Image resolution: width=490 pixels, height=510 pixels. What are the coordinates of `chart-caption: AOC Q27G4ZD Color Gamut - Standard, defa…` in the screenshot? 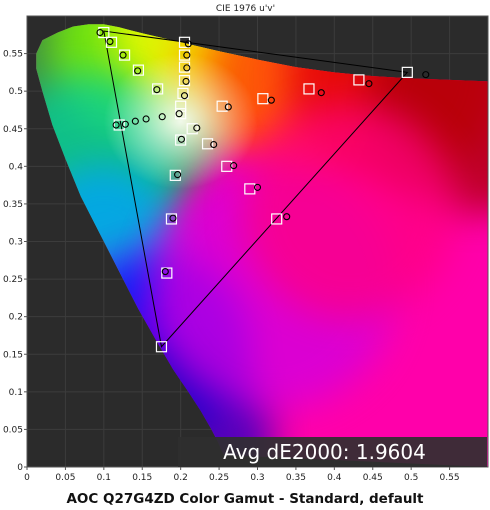 It's located at (245, 499).